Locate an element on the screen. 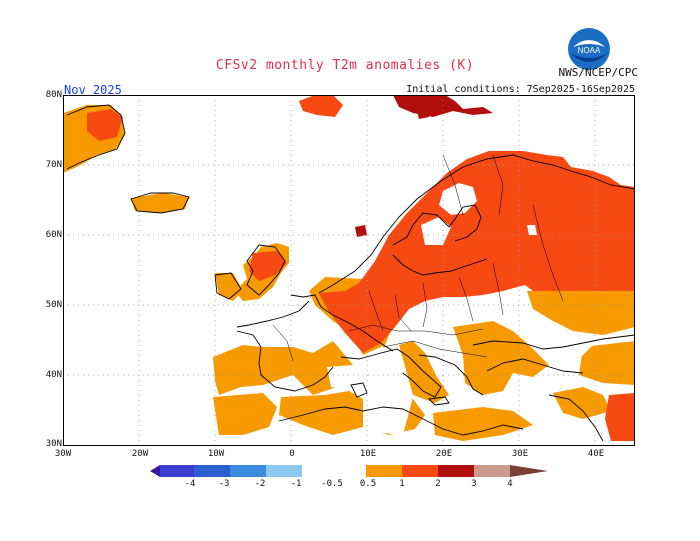 This screenshot has height=541, width=700. lat-label-80n: 80N is located at coordinates (53, 95).